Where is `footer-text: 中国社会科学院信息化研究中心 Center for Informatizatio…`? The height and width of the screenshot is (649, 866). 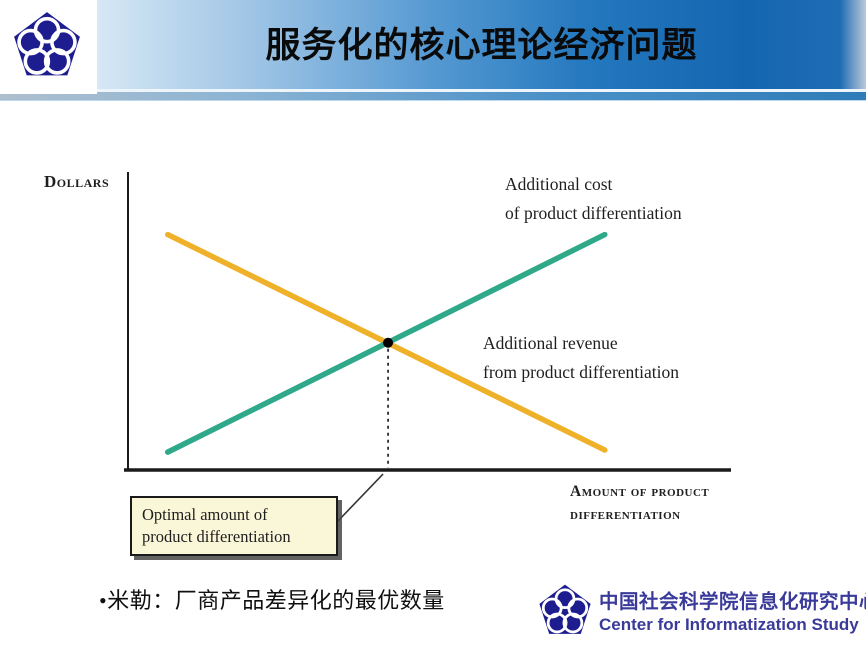 footer-text: 中国社会科学院信息化研究中心 Center for Informatizatio… is located at coordinates (732, 608).